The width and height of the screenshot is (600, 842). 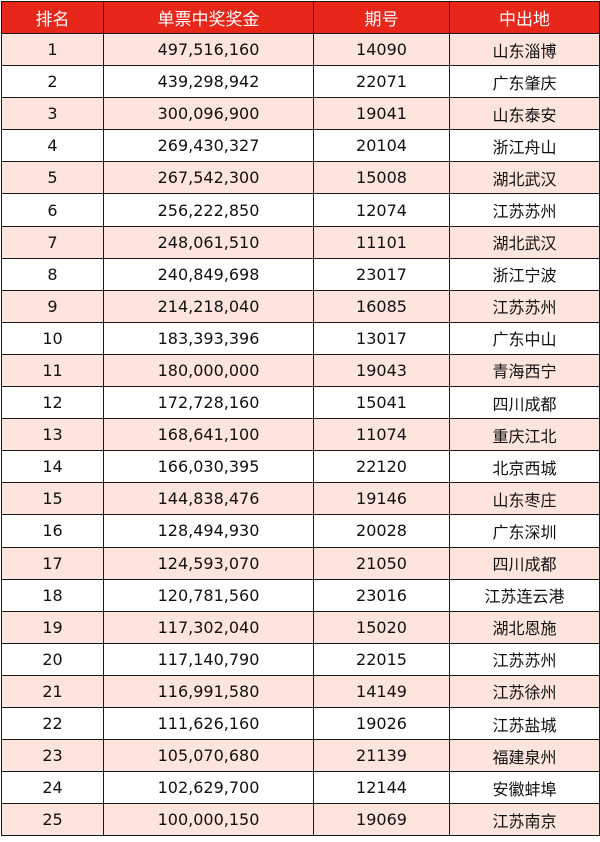 I want to click on header-issue: 期号, so click(x=381, y=17).